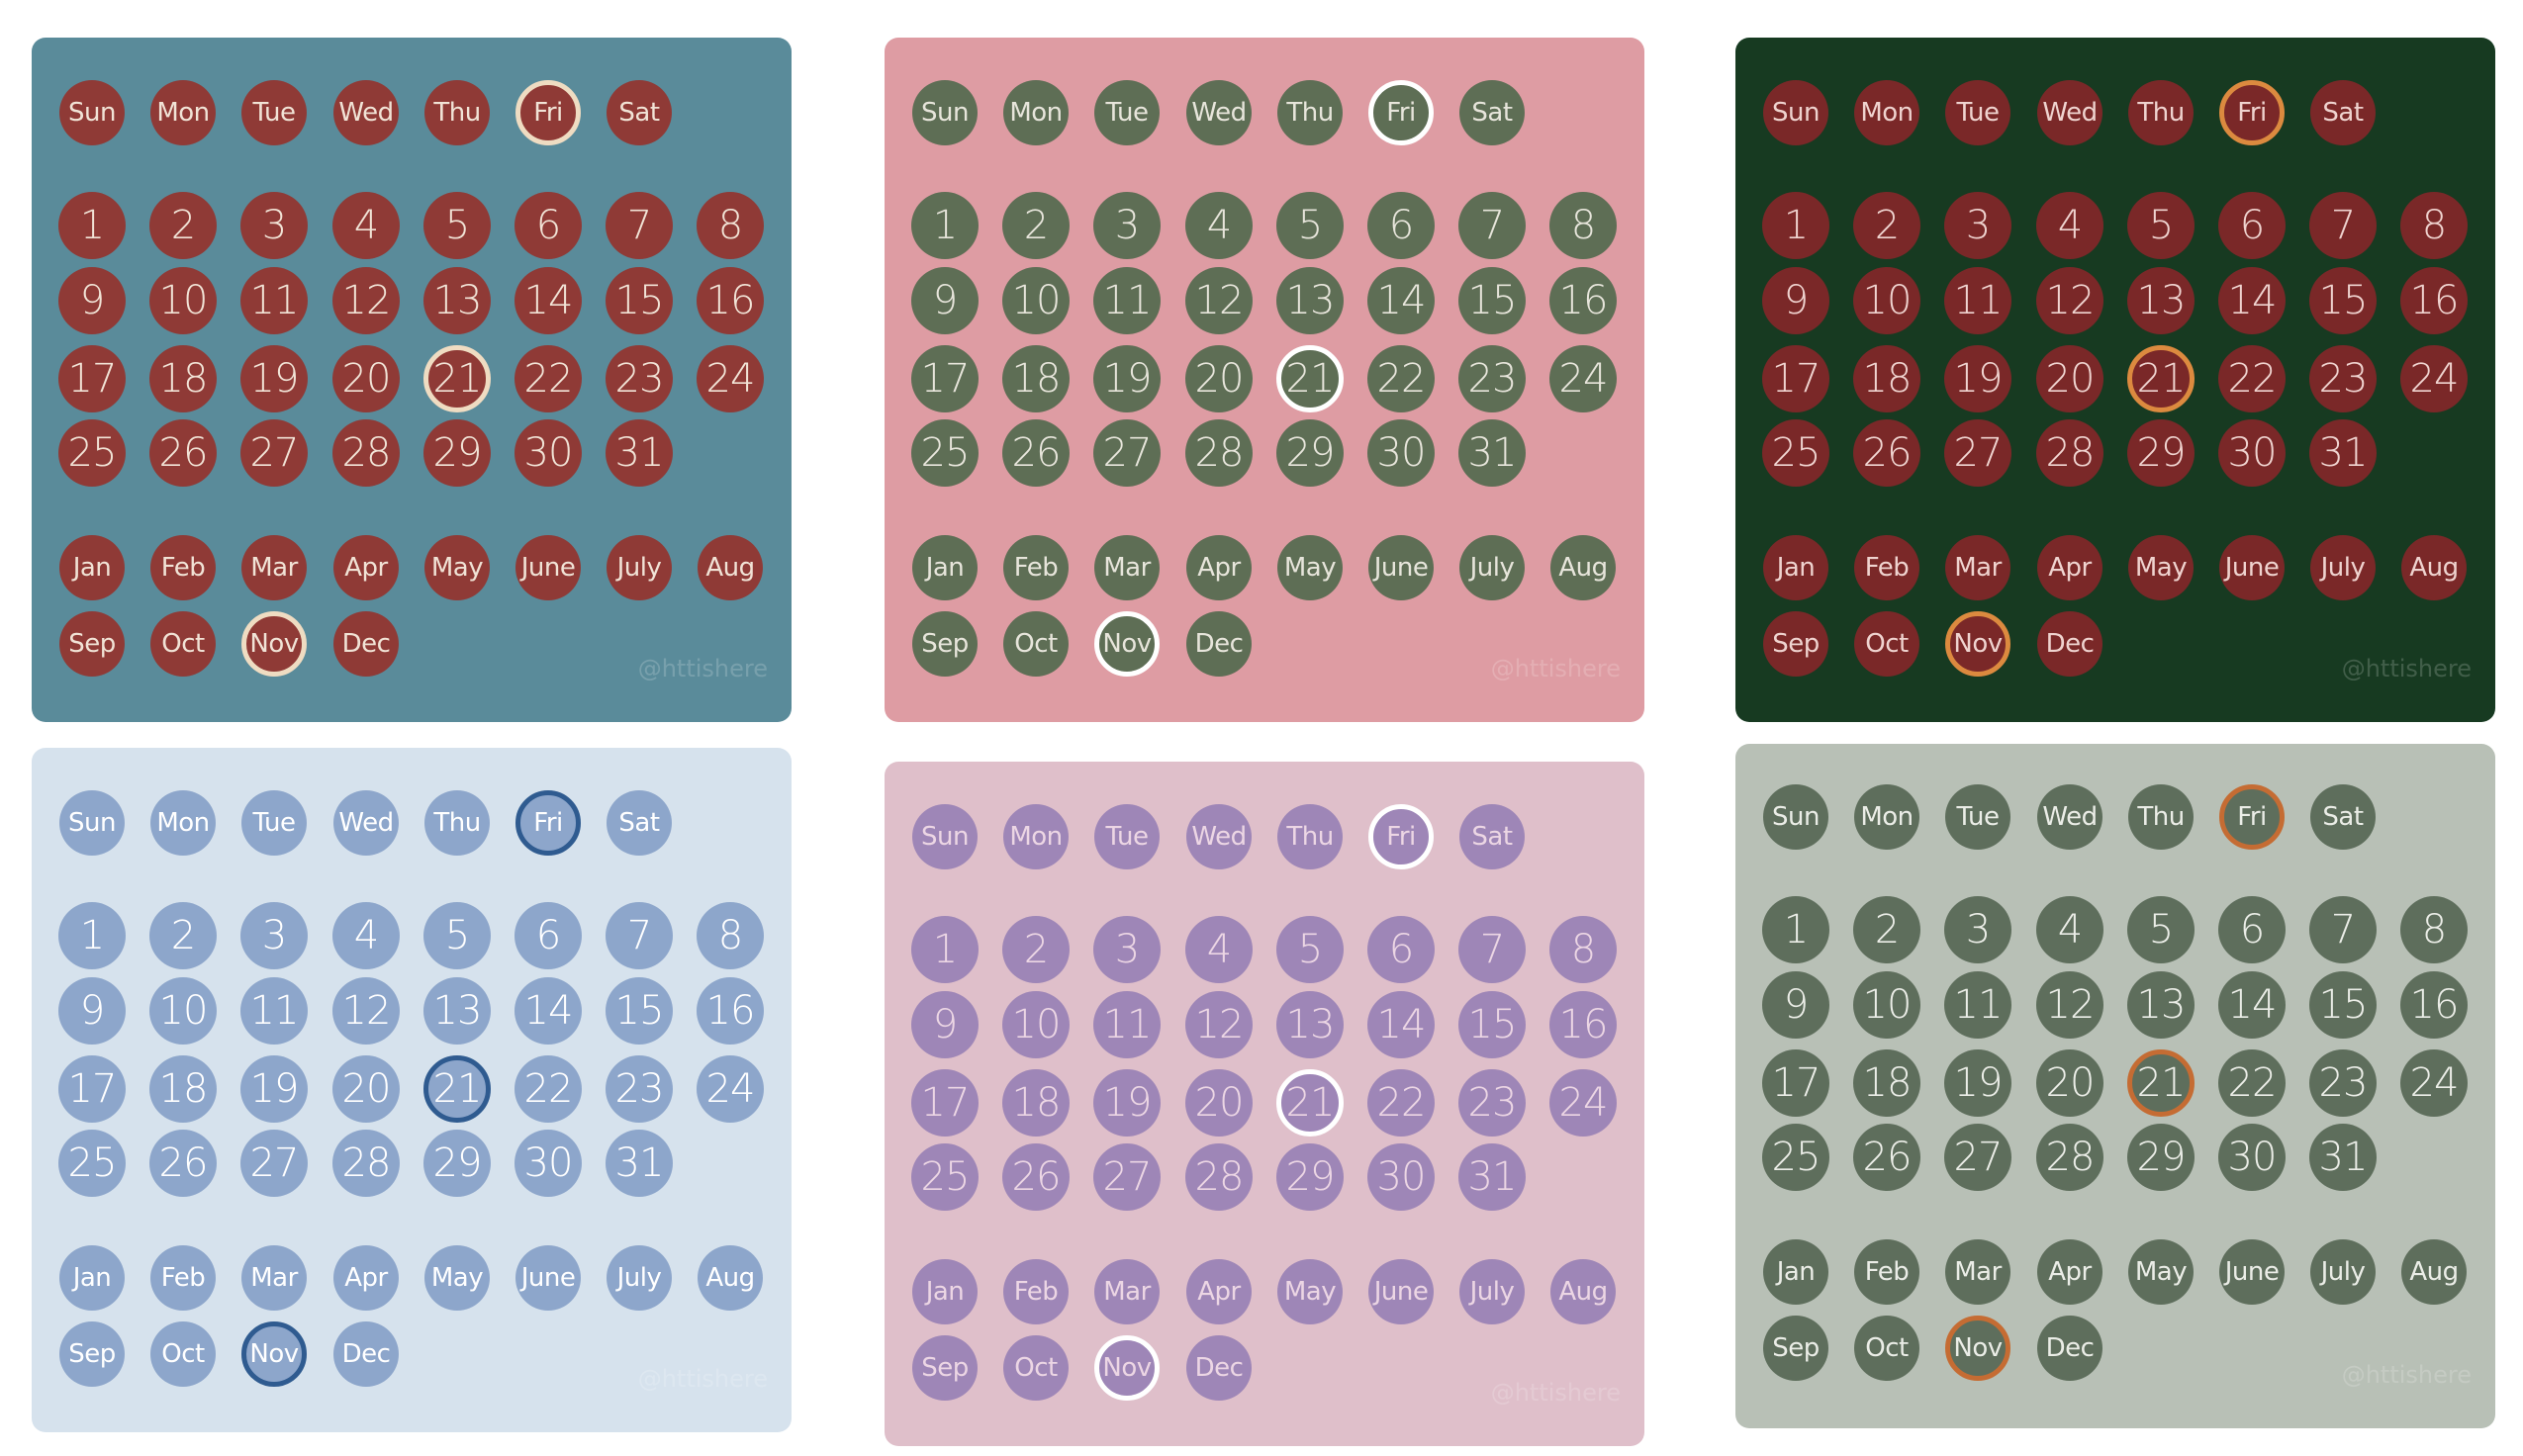 The image size is (2523, 1456). Describe the element at coordinates (1583, 1103) in the screenshot. I see `day-24: 24` at that location.